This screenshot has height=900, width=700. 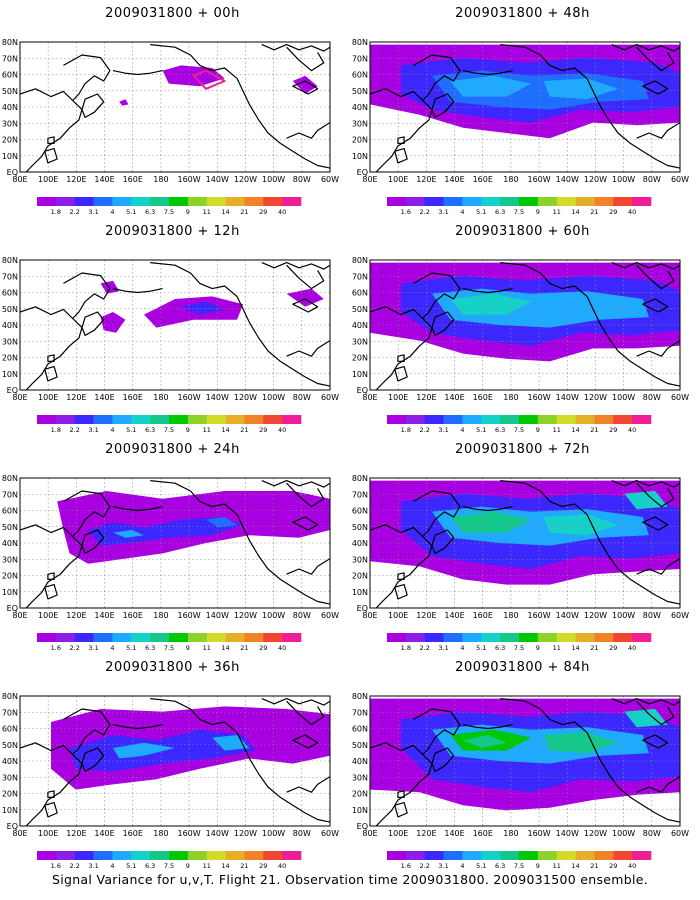 What do you see at coordinates (10, 696) in the screenshot?
I see `lat-label: 80N` at bounding box center [10, 696].